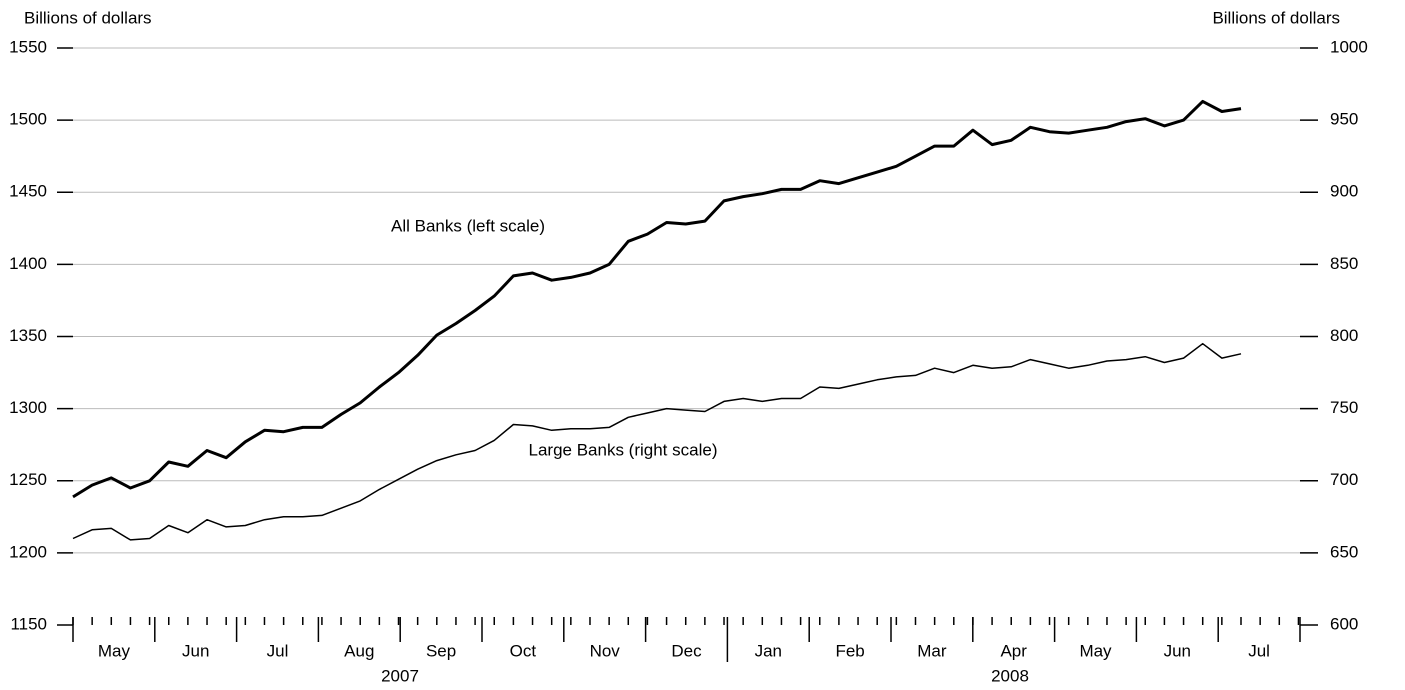 The image size is (1405, 690). Describe the element at coordinates (1344, 479) in the screenshot. I see `y2-tick-label: 700` at that location.